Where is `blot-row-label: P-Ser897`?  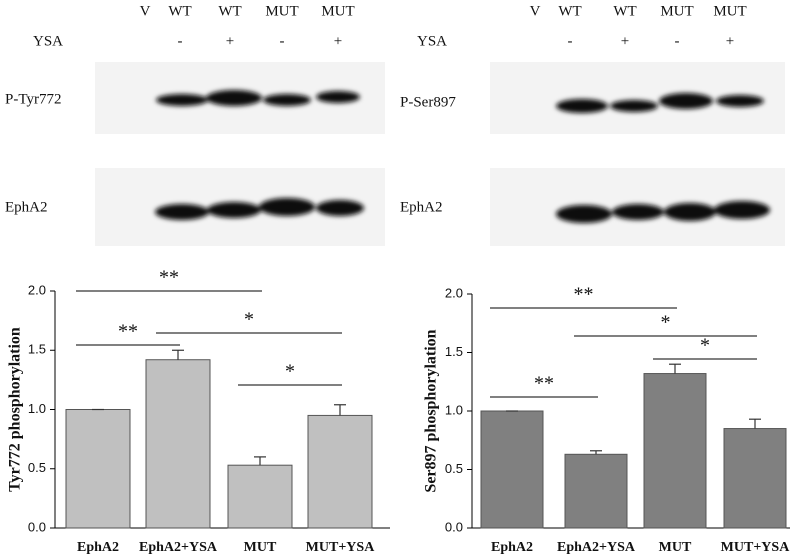 blot-row-label: P-Ser897 is located at coordinates (428, 102).